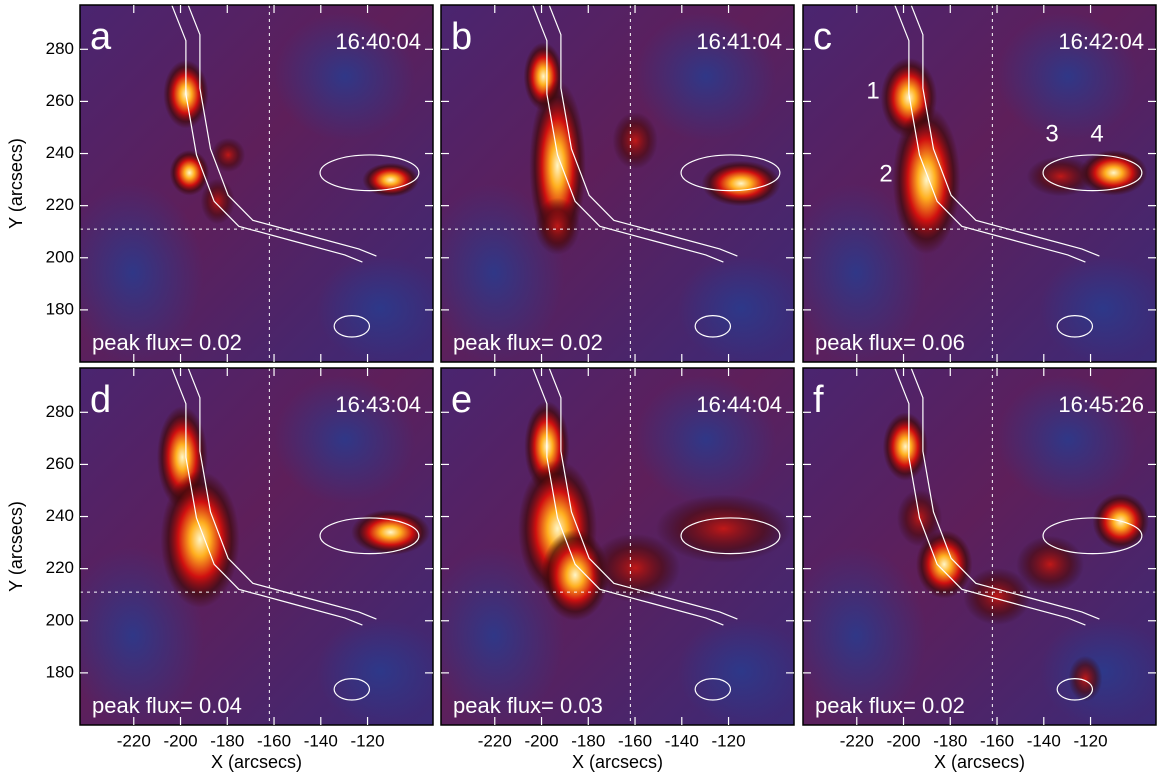 This screenshot has width=1159, height=775. What do you see at coordinates (885, 173) in the screenshot?
I see `region-label: 2` at bounding box center [885, 173].